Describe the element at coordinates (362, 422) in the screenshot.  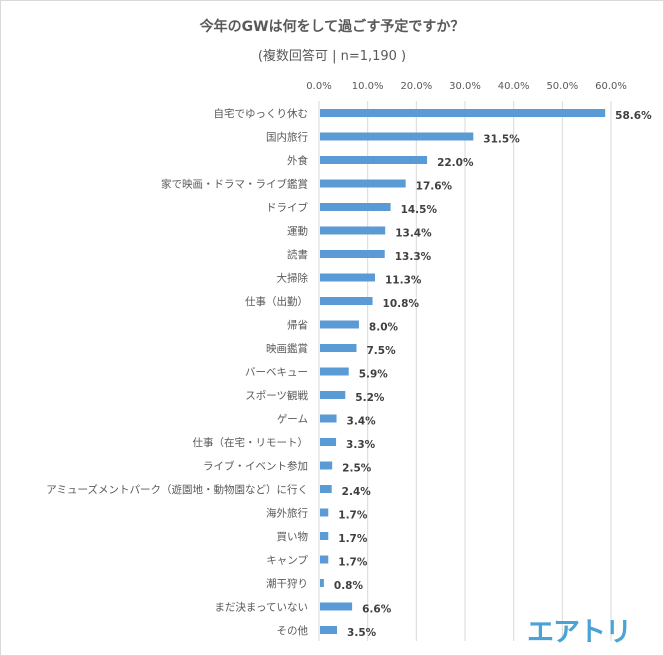
I see `value-label: 3.4%` at that location.